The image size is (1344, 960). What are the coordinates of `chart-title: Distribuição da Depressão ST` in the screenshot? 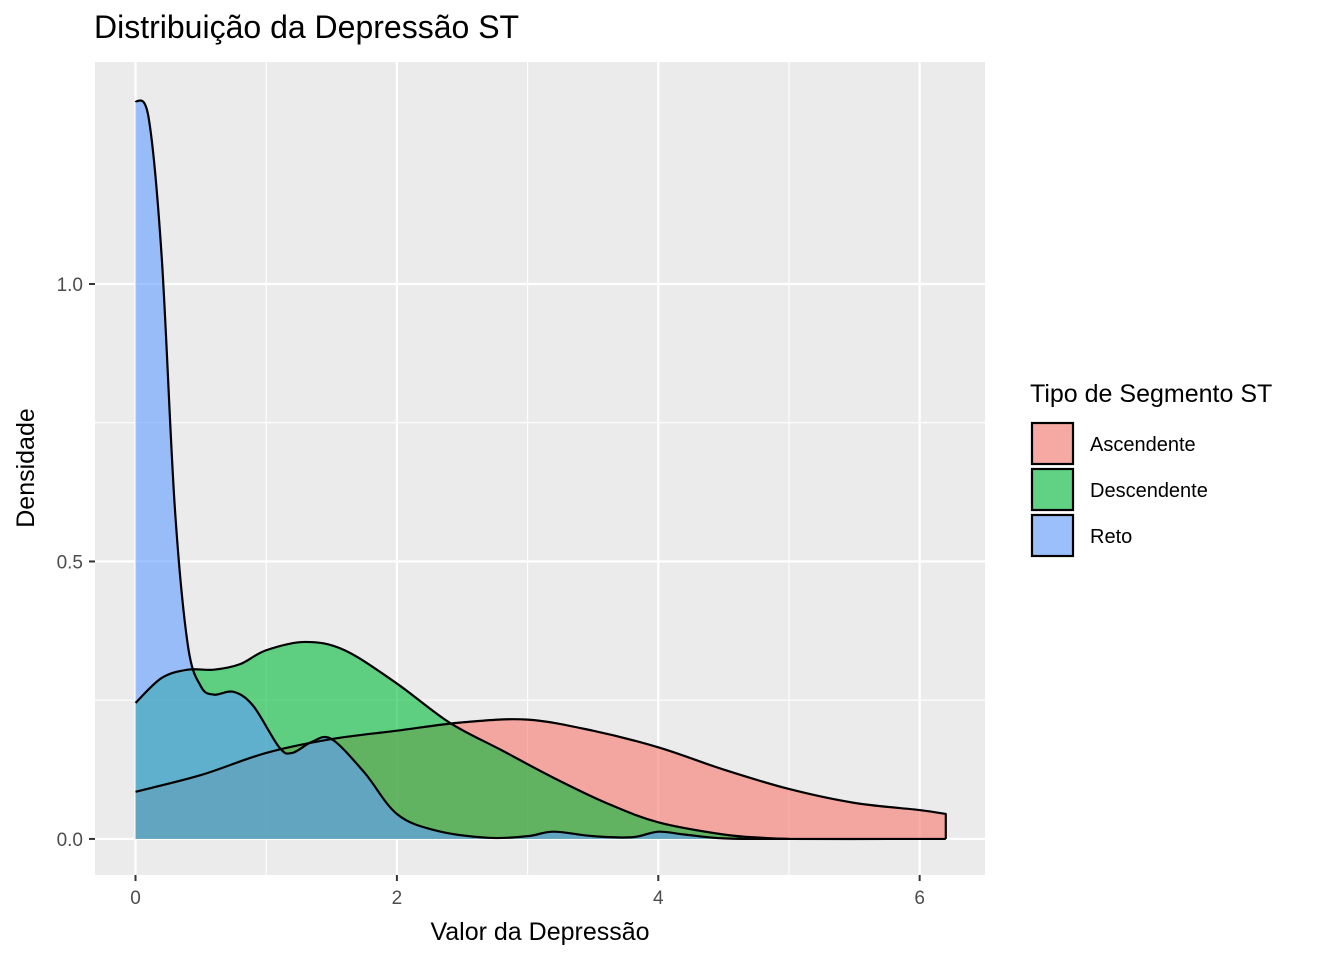 It's located at (306, 27).